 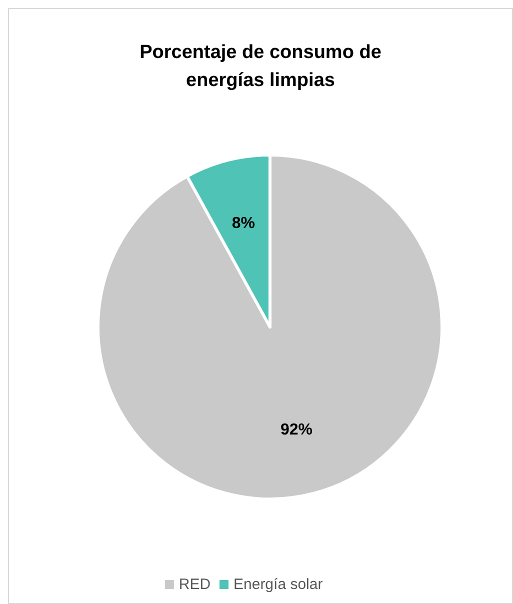 What do you see at coordinates (278, 584) in the screenshot?
I see `legend-label: Energía solar` at bounding box center [278, 584].